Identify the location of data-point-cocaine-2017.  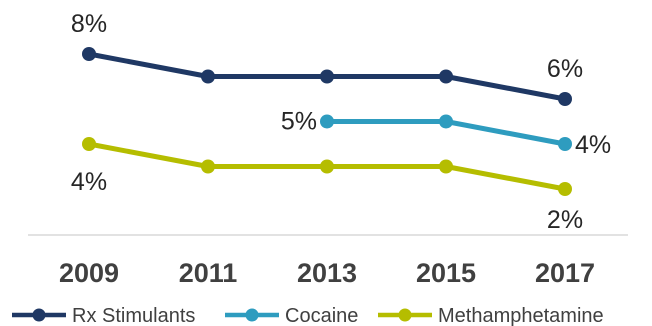
(565, 144).